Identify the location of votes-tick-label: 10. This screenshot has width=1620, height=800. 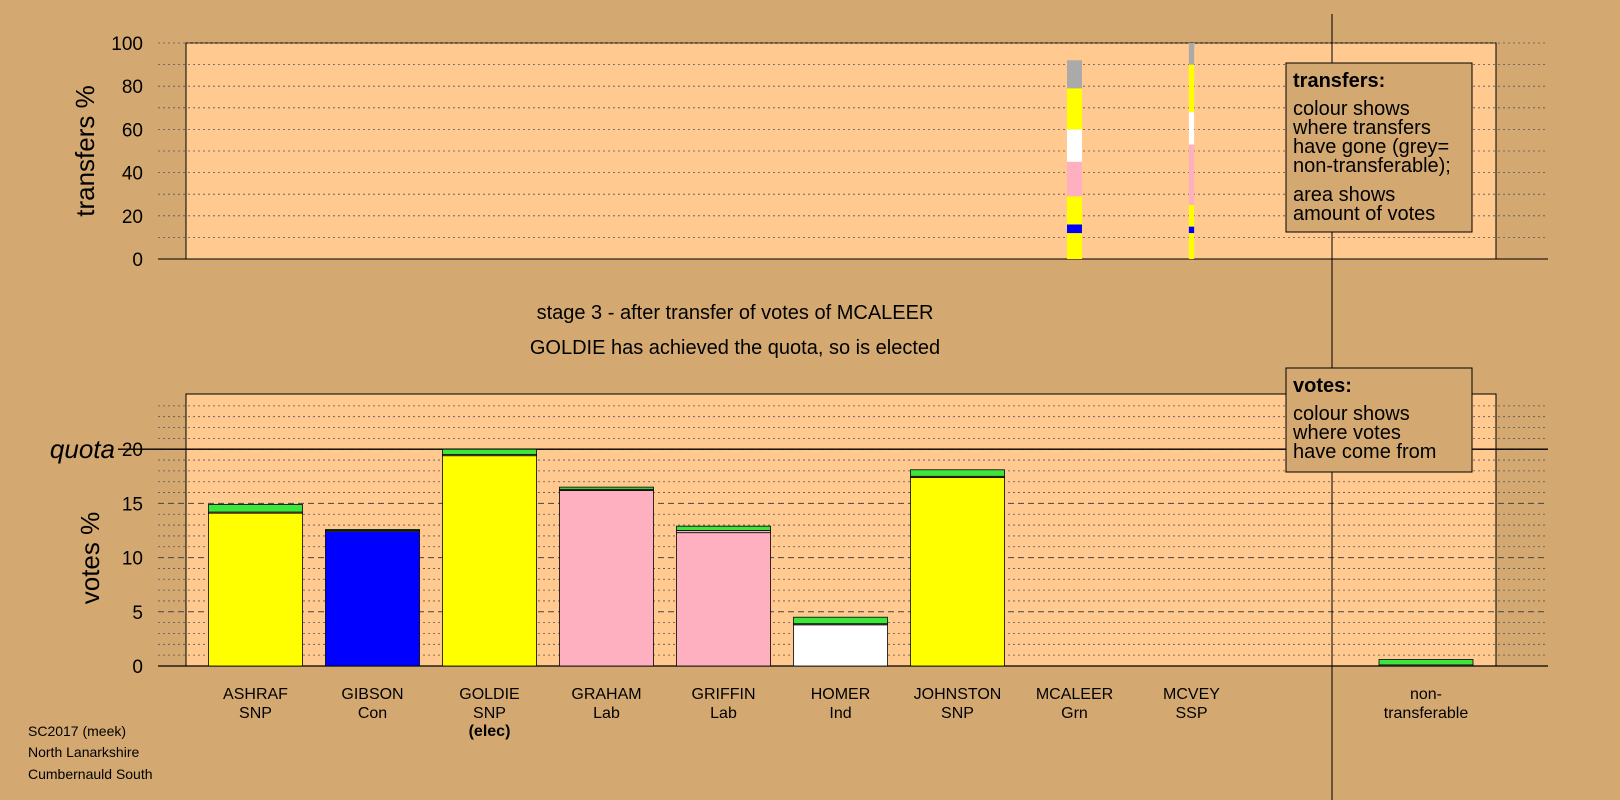
(132, 559).